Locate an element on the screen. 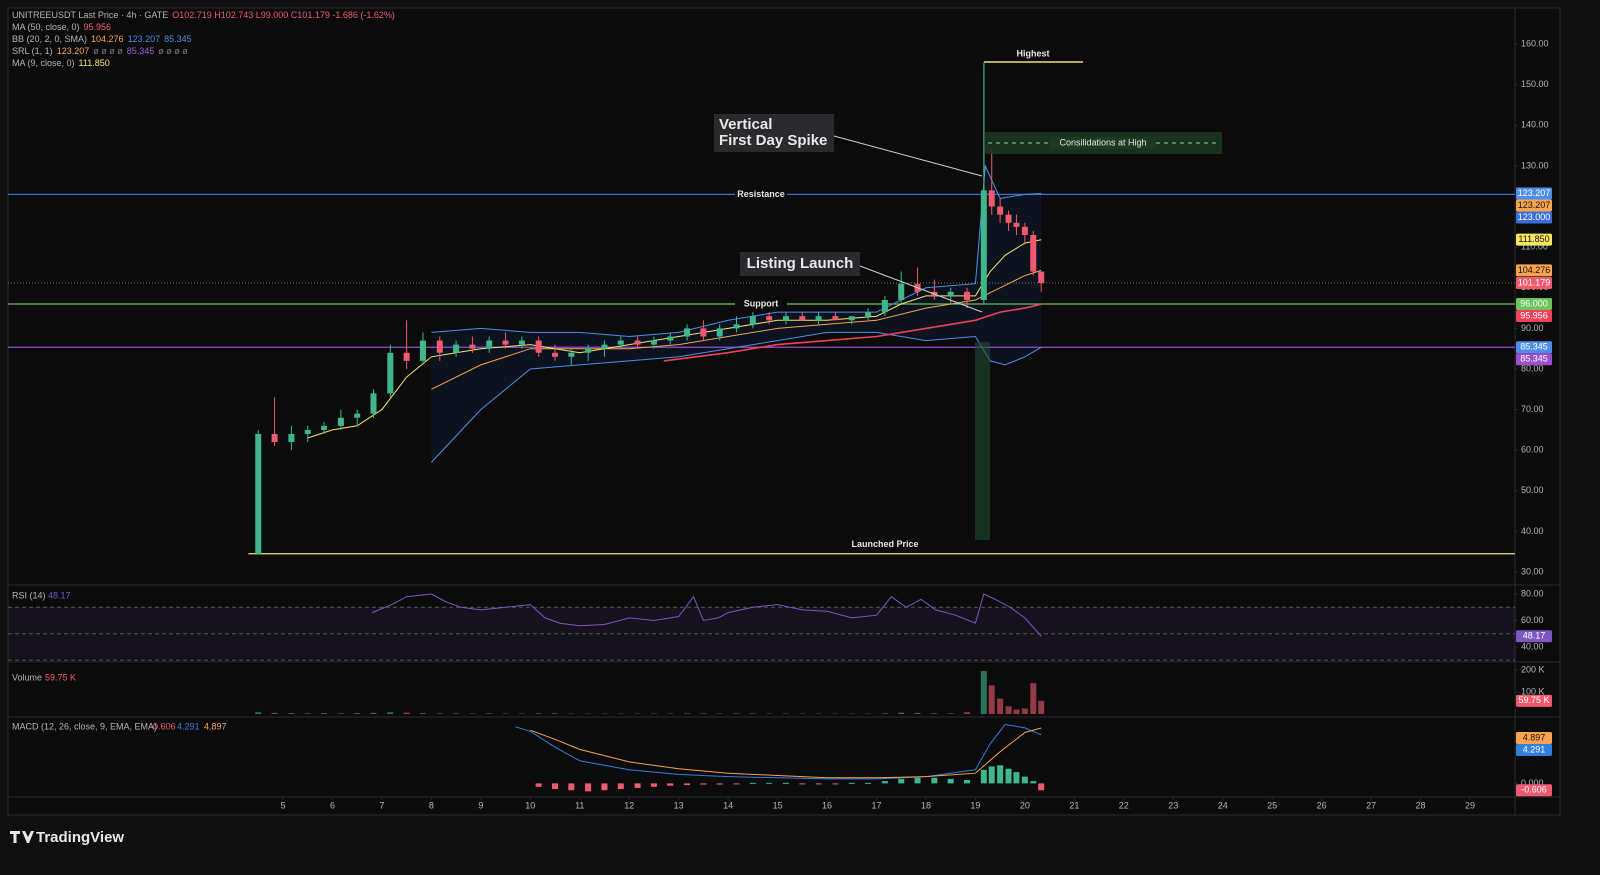 This screenshot has height=875, width=1600. x-tick-label: 15 is located at coordinates (778, 805).